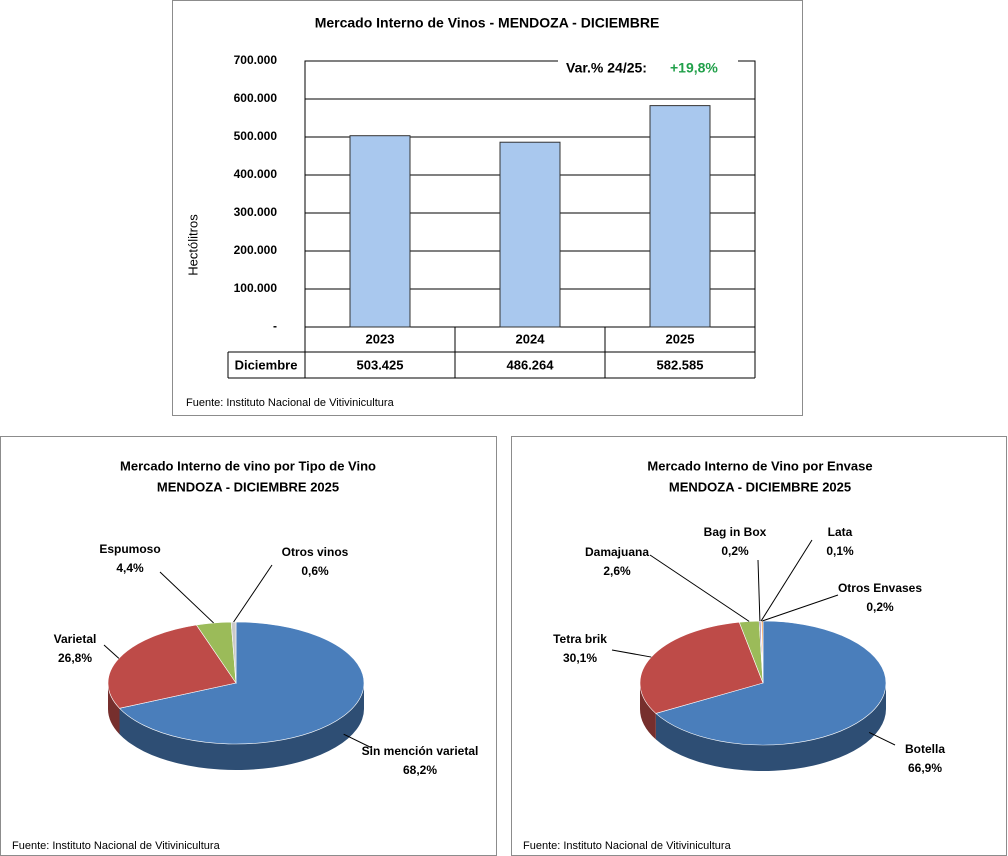  Describe the element at coordinates (192, 245) in the screenshot. I see `y-axis-title: Hectólitros` at that location.